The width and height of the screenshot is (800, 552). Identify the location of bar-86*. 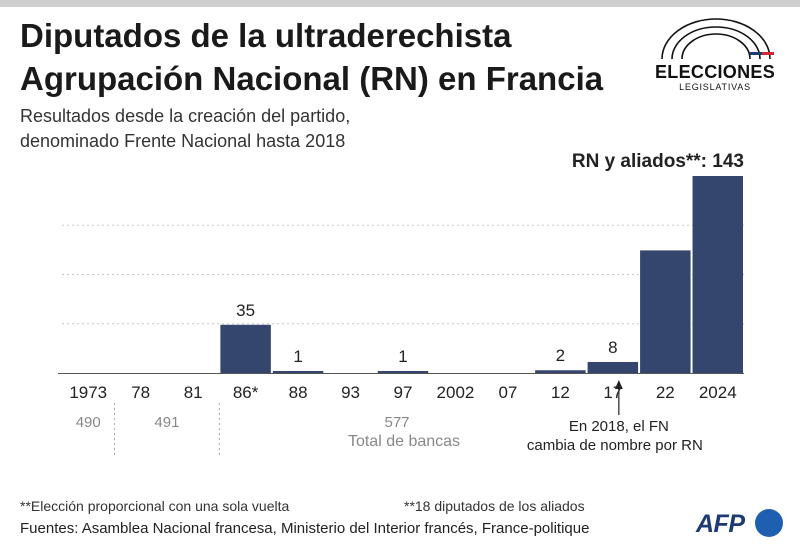
(245, 348).